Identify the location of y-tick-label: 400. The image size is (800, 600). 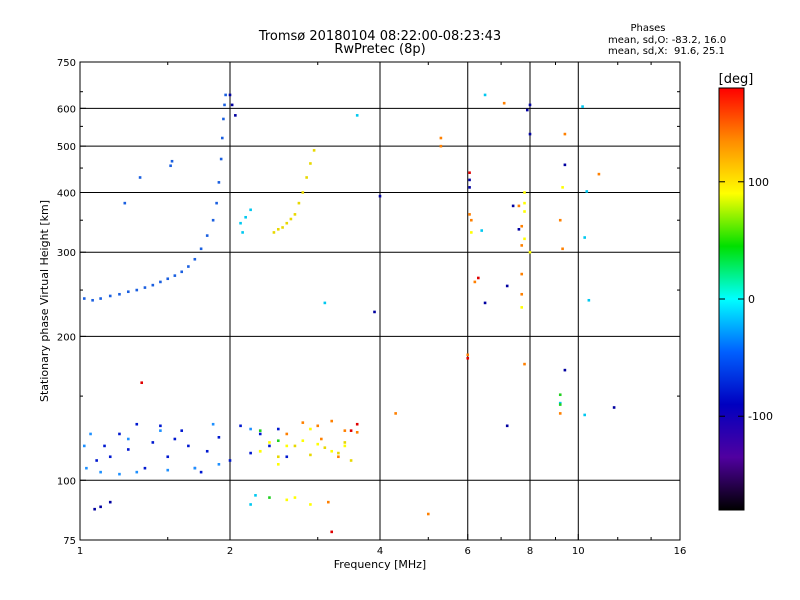
(66, 193).